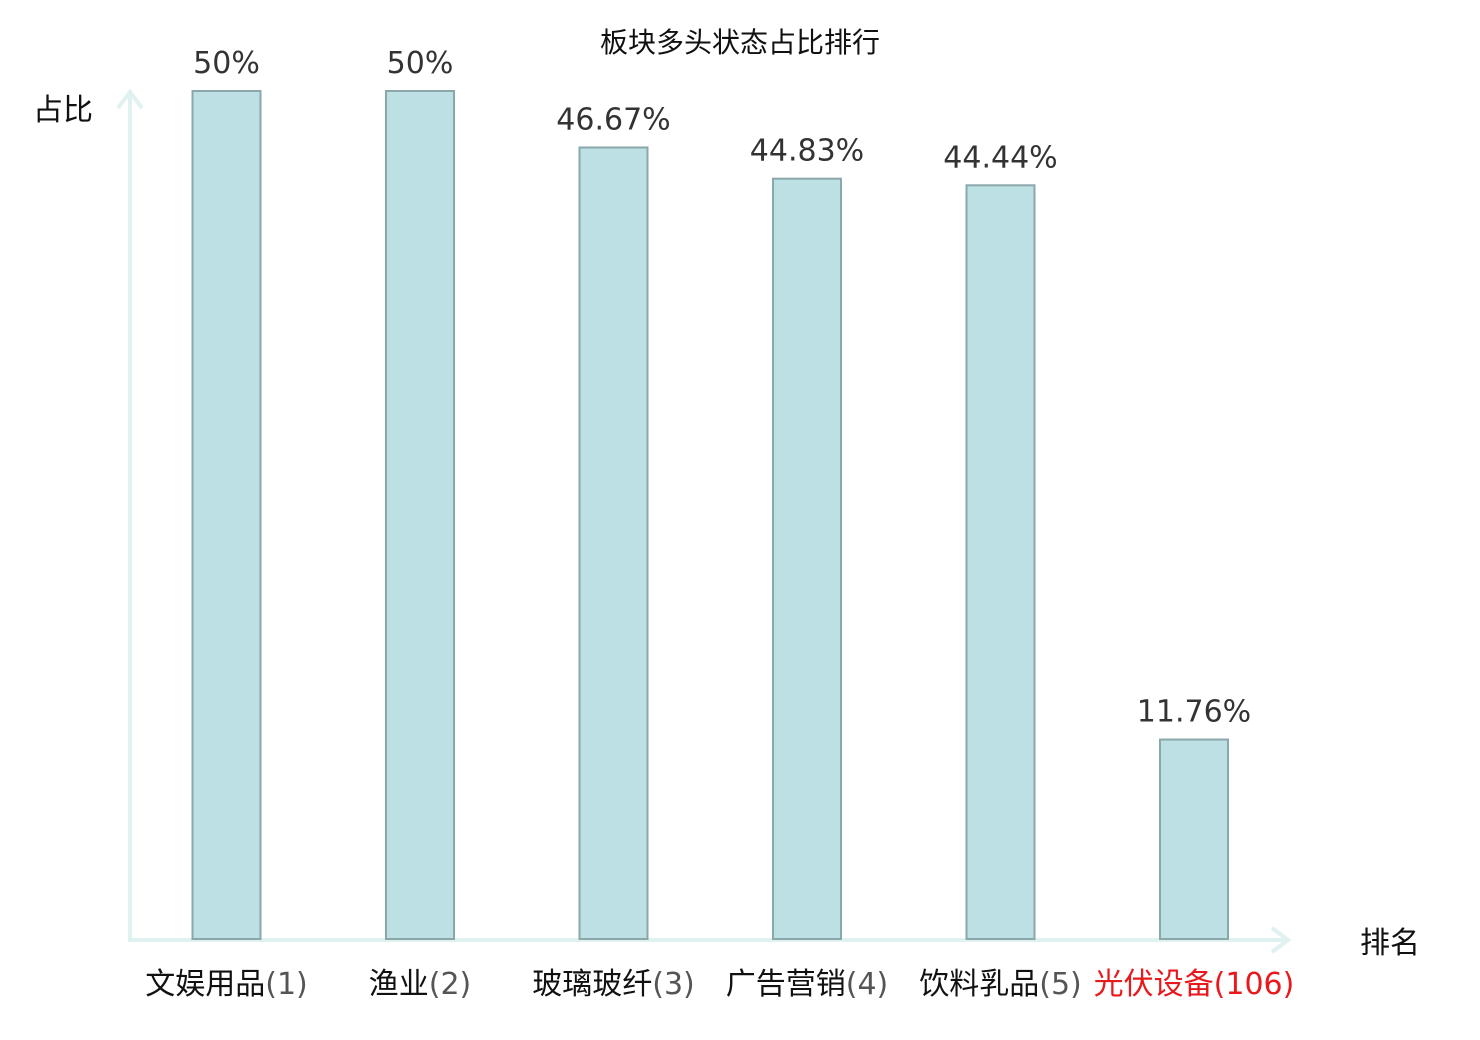  What do you see at coordinates (450, 984) in the screenshot?
I see `category-rank-2: (2)` at bounding box center [450, 984].